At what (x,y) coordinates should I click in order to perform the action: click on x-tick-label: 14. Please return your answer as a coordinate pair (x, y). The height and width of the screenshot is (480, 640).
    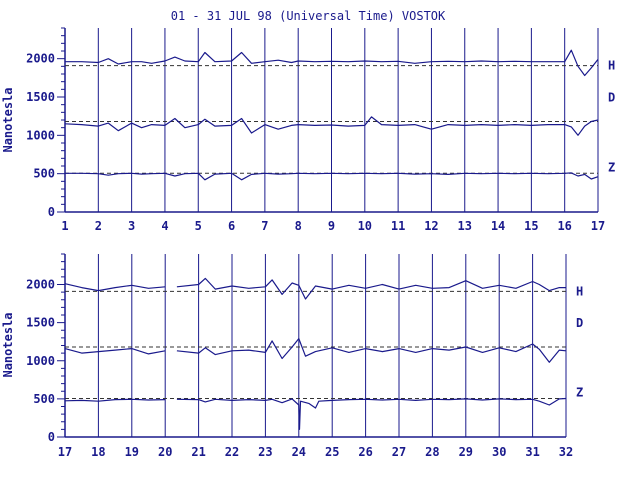
    Looking at the image, I should click on (498, 226).